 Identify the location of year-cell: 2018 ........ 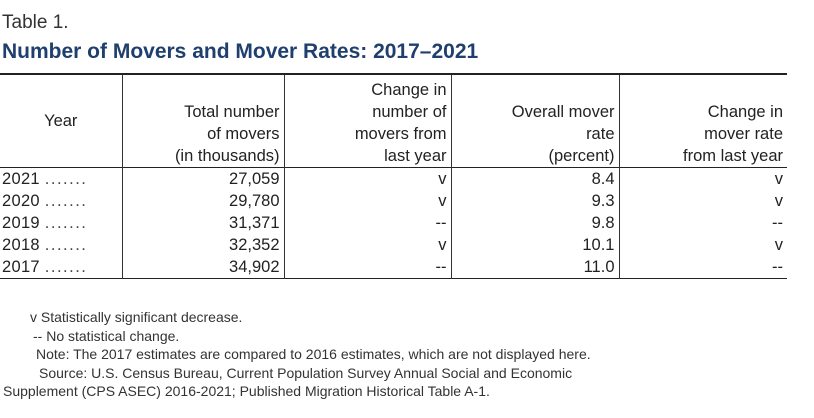
(45, 244).